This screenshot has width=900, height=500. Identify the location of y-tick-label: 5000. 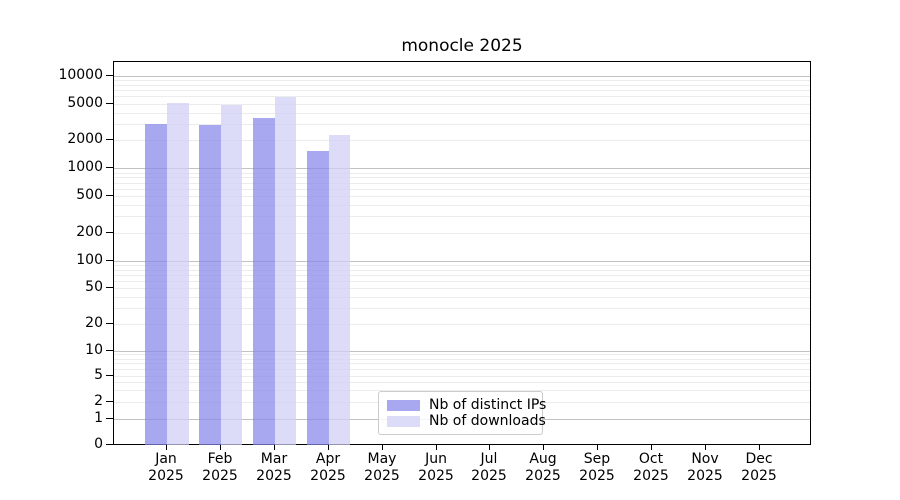
(85, 103).